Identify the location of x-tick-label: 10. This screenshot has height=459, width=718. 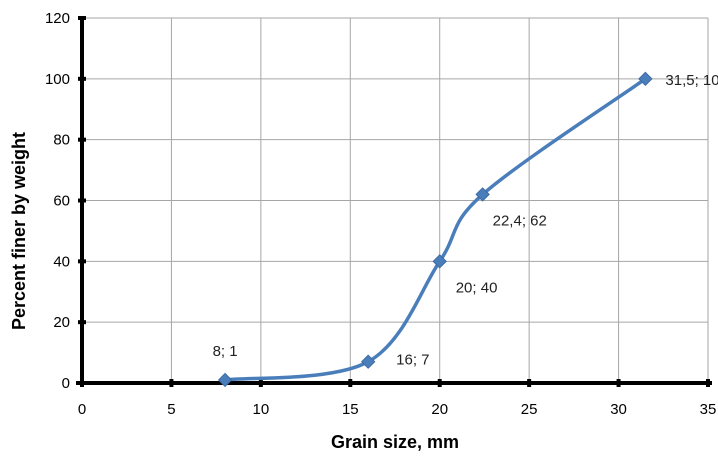
(261, 409).